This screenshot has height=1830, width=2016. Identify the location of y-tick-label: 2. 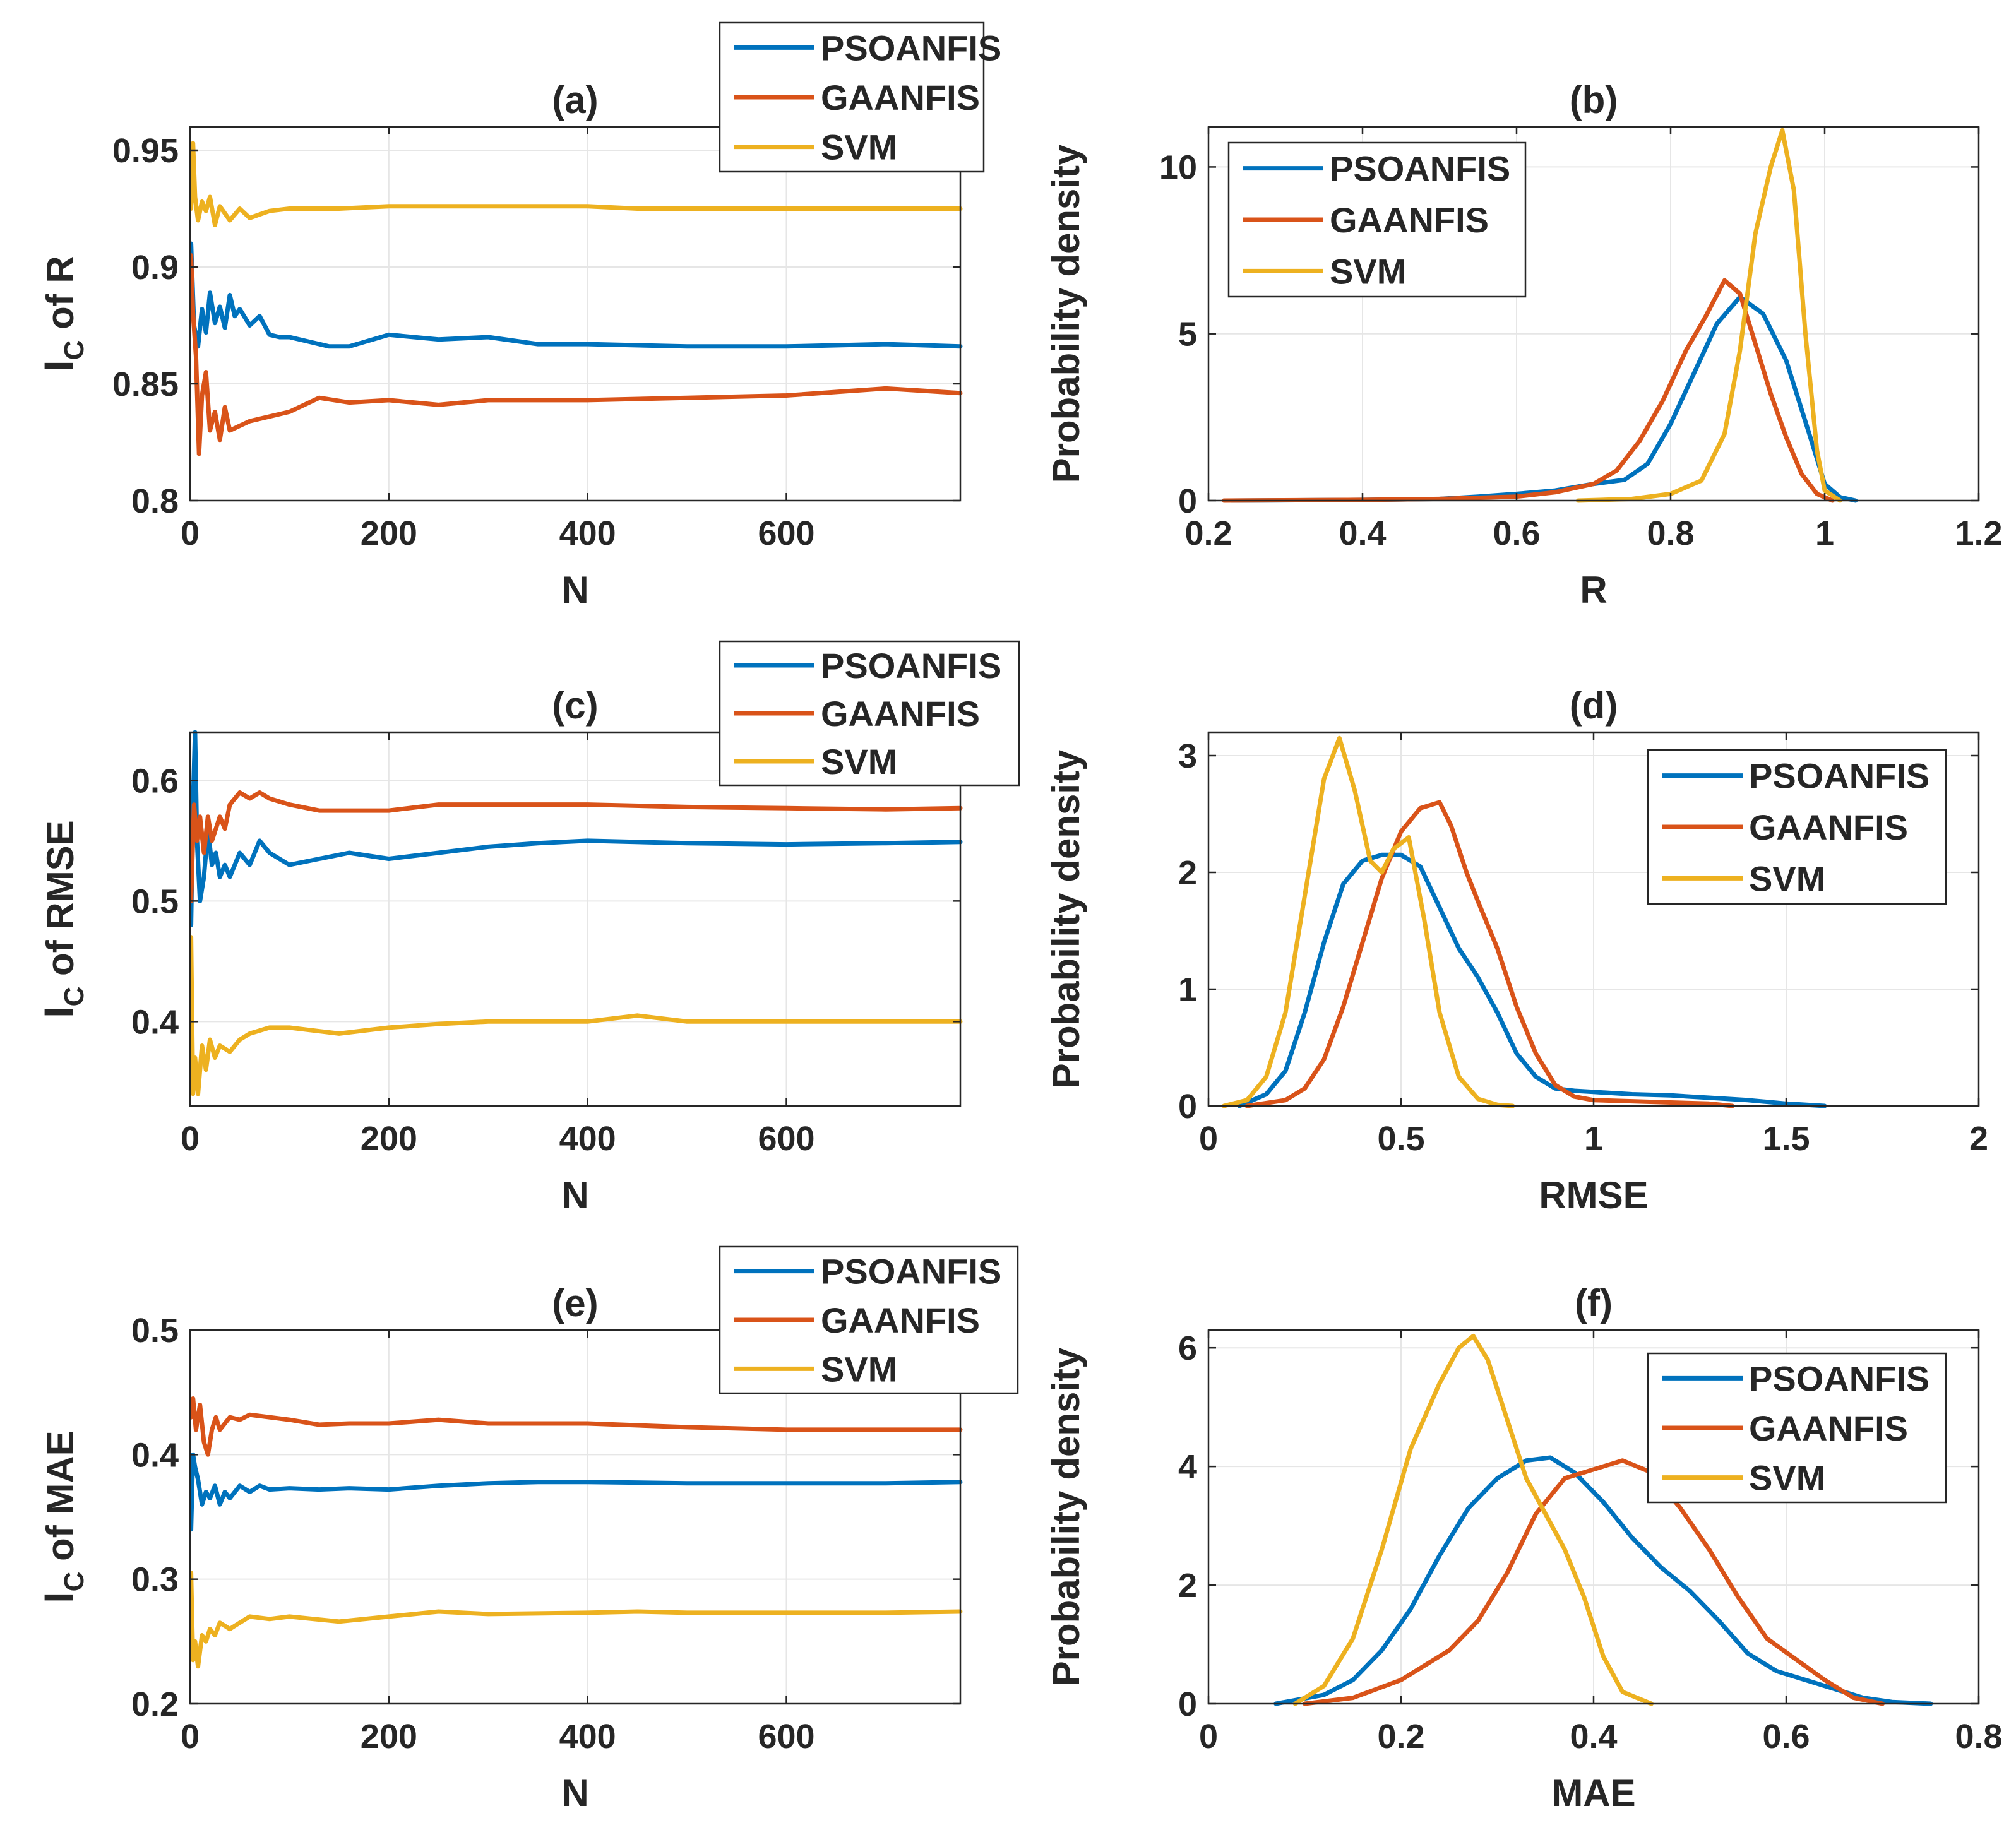
(1187, 1586).